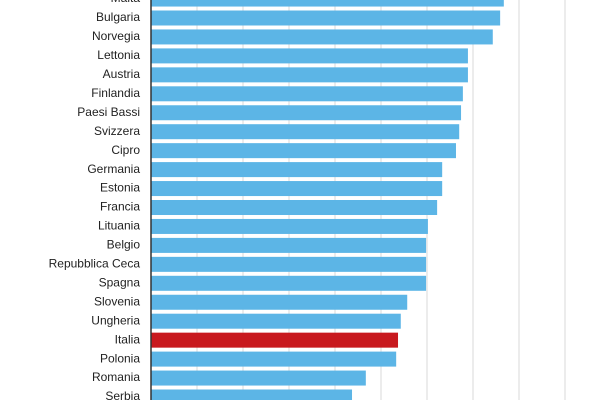 Image resolution: width=600 pixels, height=400 pixels. Describe the element at coordinates (116, 377) in the screenshot. I see `y-tick-label: Romania` at that location.